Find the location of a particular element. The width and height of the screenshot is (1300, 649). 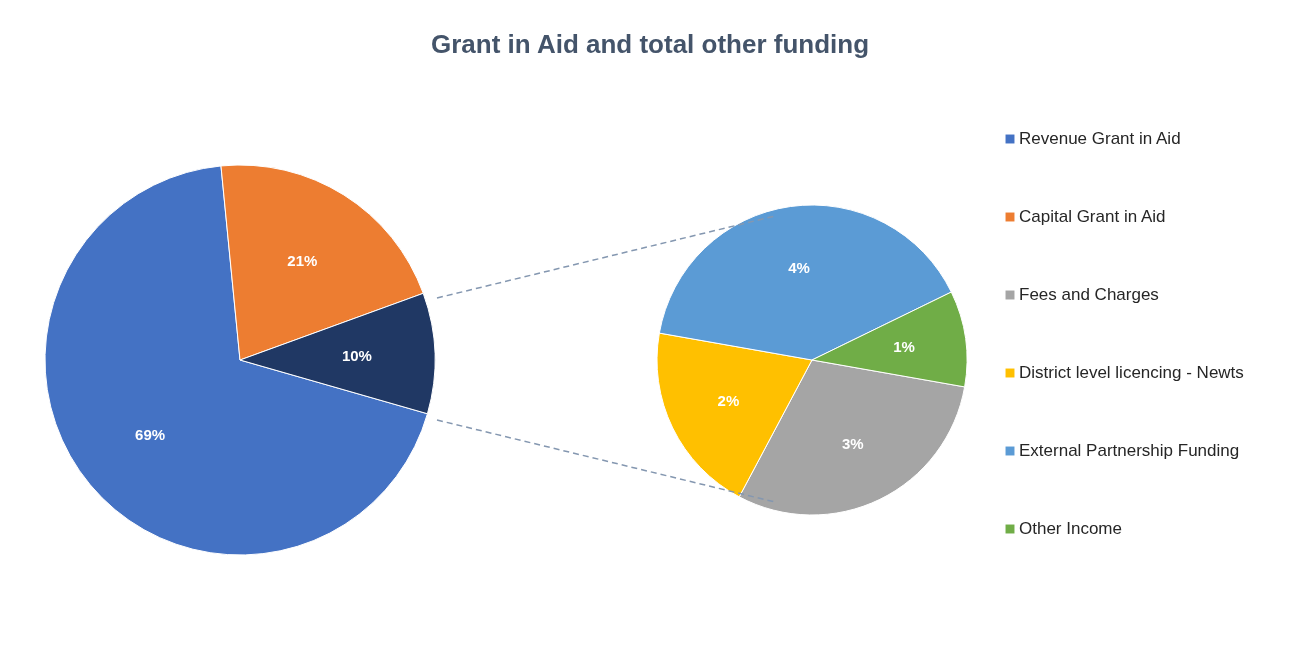

data-label: 2% is located at coordinates (728, 400).